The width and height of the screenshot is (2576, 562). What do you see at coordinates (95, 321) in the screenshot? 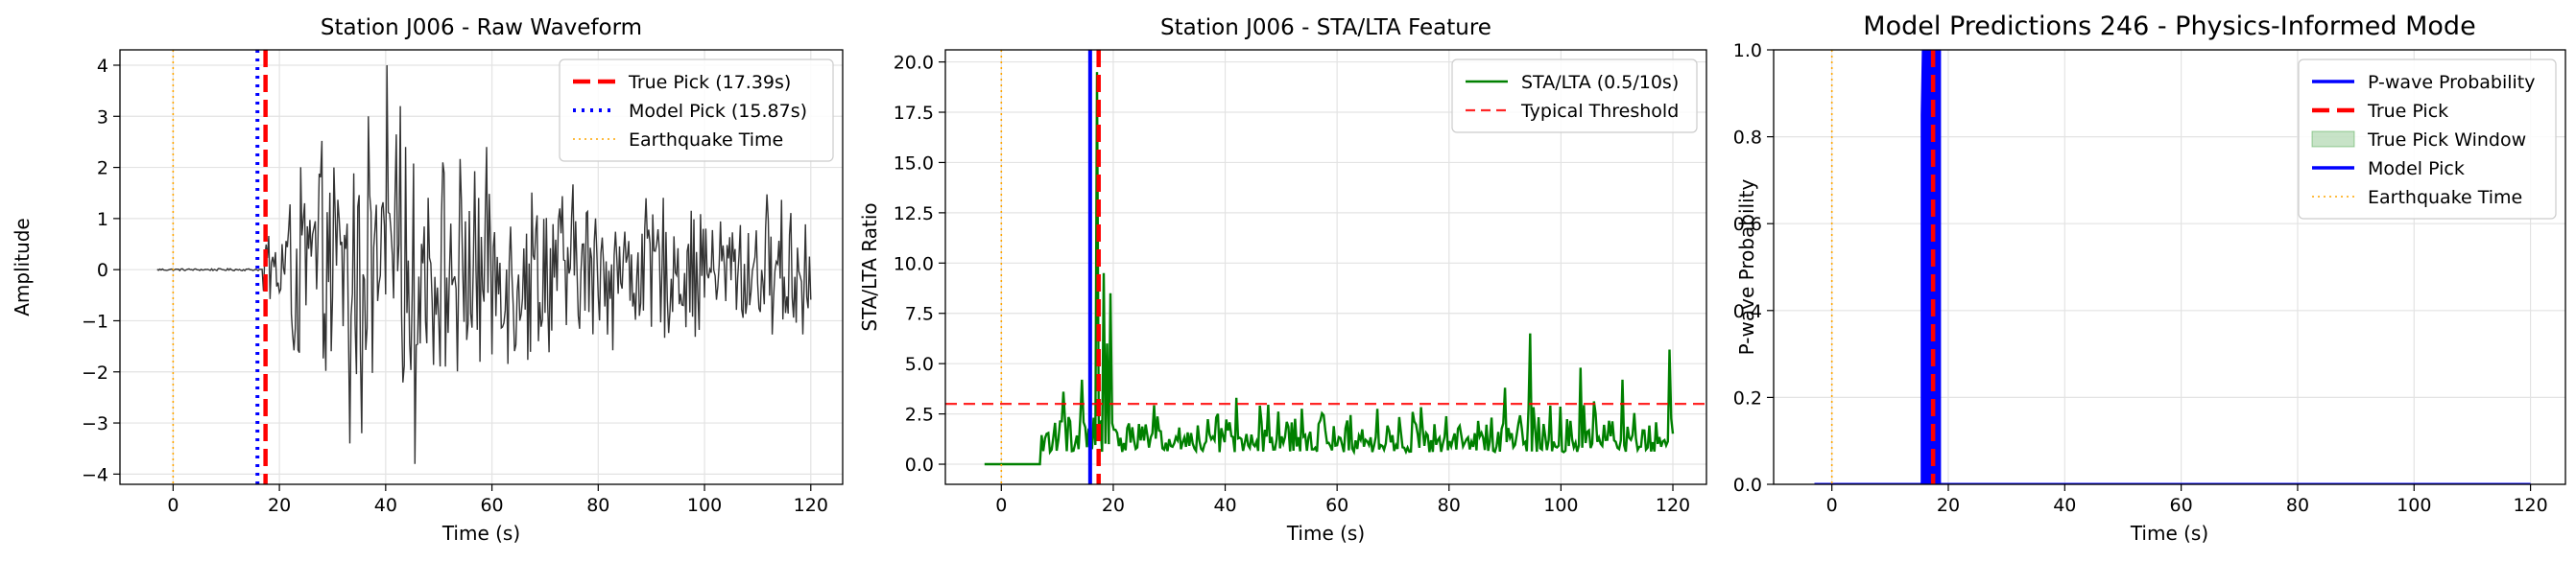
I see `y-tick-label: −1` at bounding box center [95, 321].